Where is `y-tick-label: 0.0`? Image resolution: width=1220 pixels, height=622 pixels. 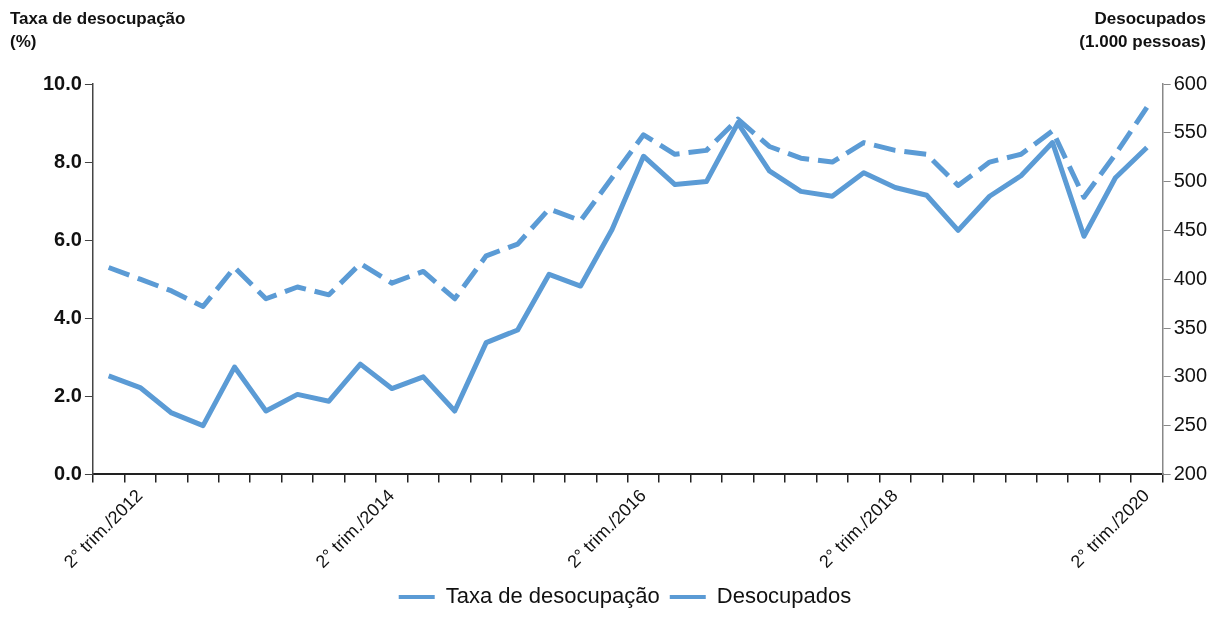 y-tick-label: 0.0 is located at coordinates (68, 472).